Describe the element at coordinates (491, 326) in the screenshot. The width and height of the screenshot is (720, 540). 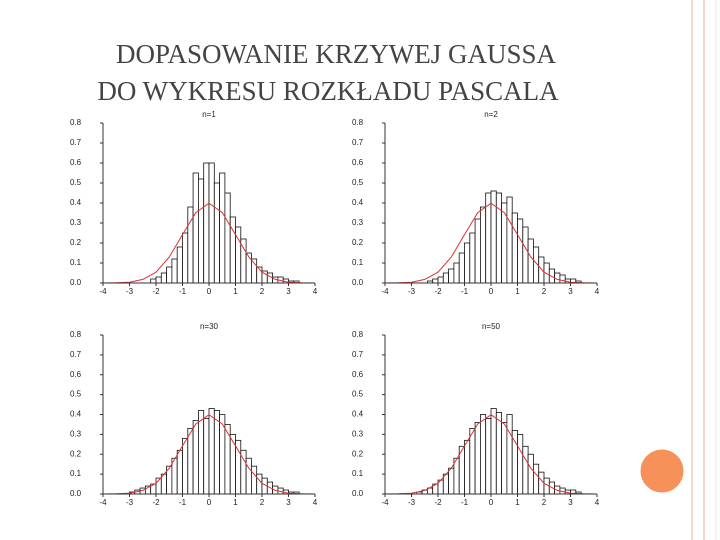
I see `chart-title: n=50` at that location.